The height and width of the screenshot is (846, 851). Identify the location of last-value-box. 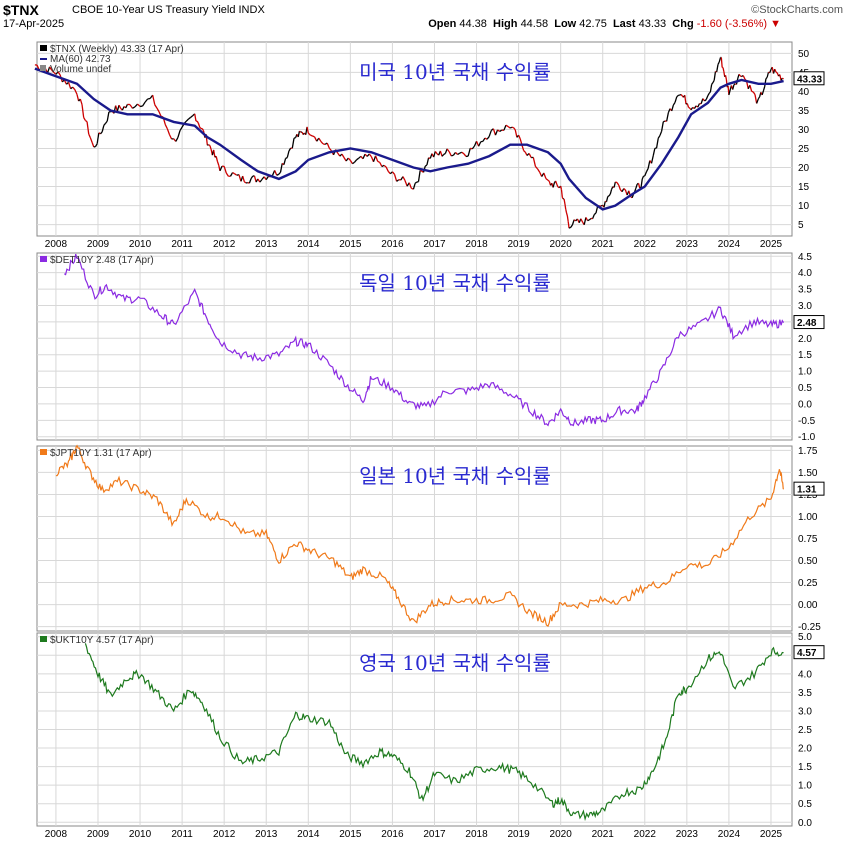
(809, 652).